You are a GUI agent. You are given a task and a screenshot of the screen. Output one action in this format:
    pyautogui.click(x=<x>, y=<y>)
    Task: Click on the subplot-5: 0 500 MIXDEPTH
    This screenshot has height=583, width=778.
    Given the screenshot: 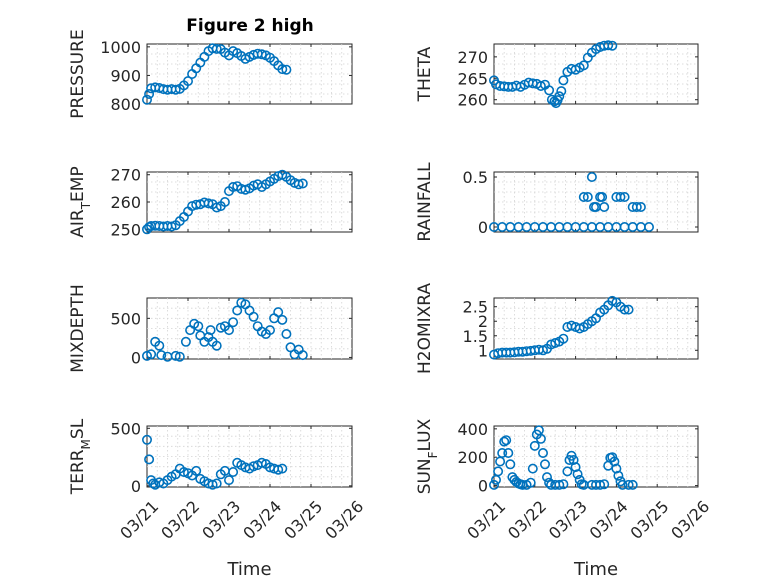 What is the action you would take?
    pyautogui.click(x=210, y=328)
    